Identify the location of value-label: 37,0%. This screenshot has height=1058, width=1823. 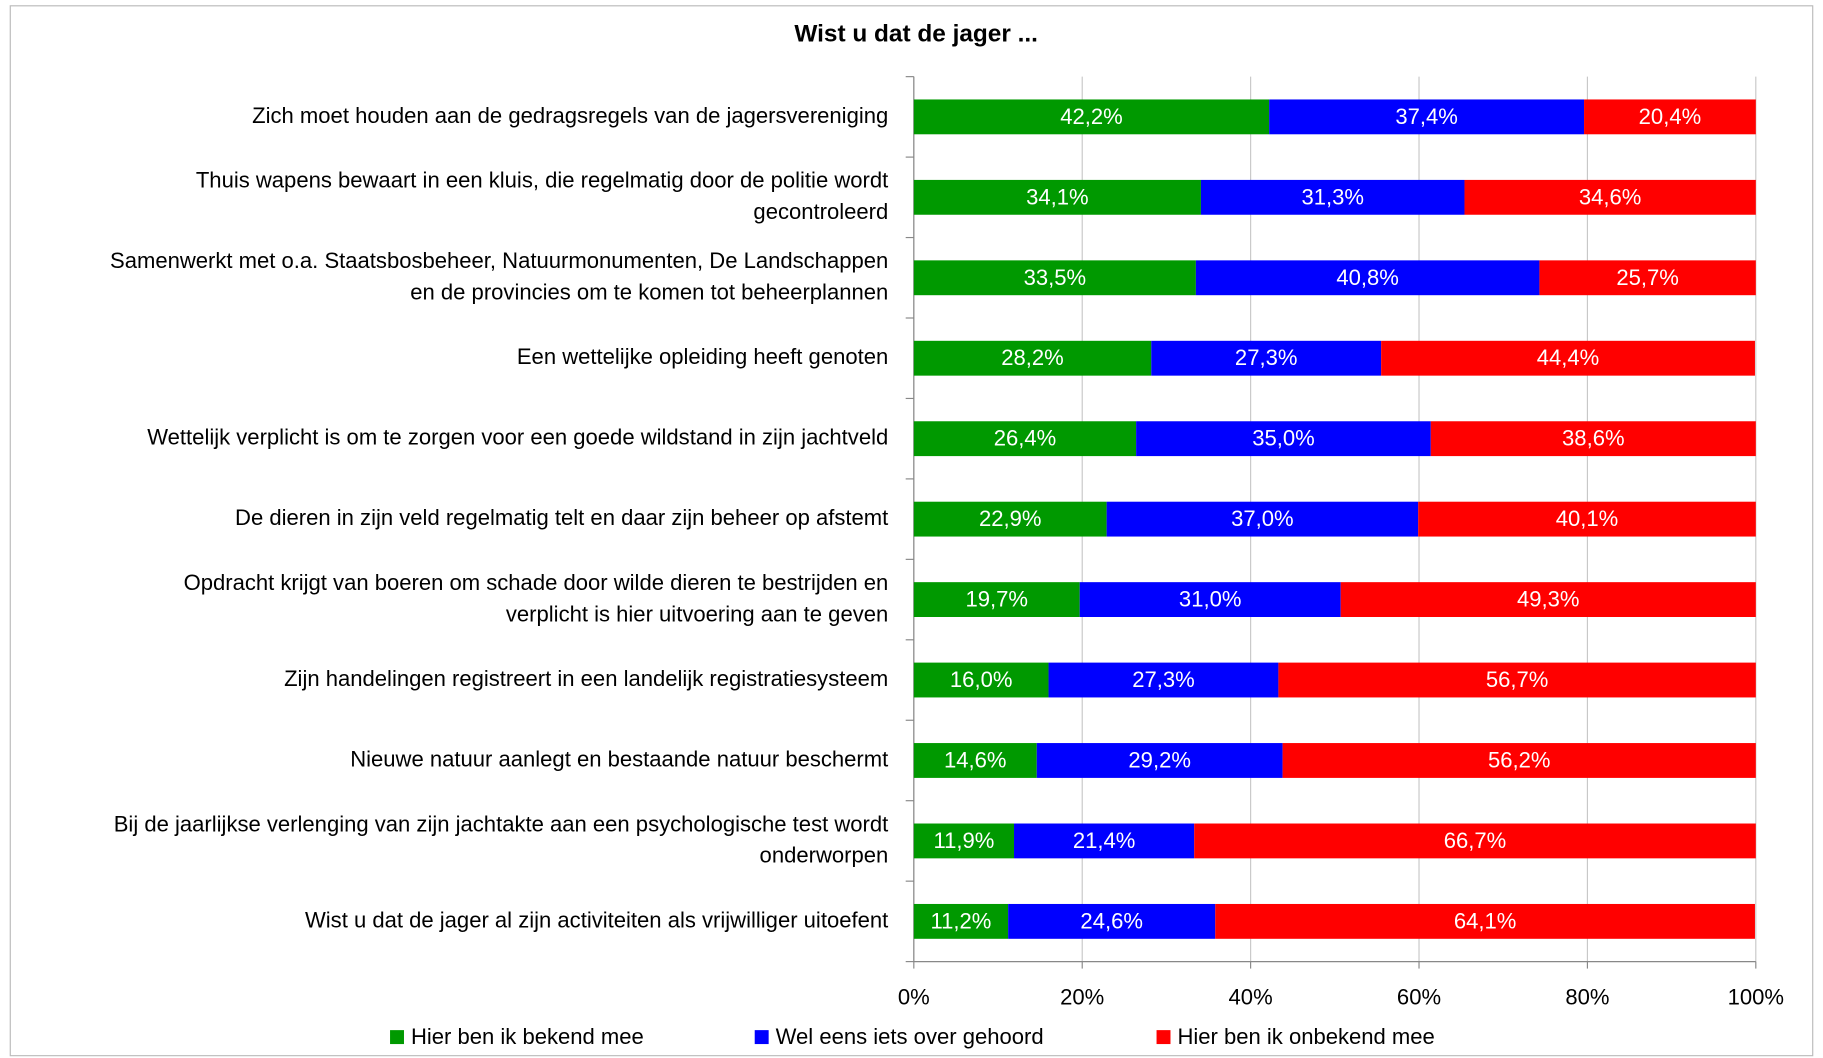
(1262, 518).